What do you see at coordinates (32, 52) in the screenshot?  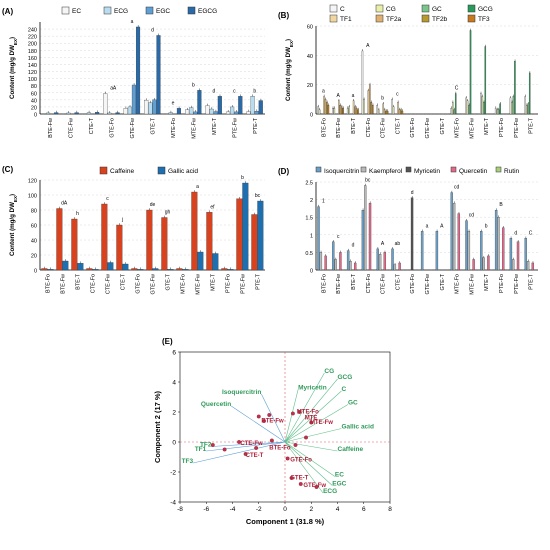 I see `y-tick-label: 180` at bounding box center [32, 52].